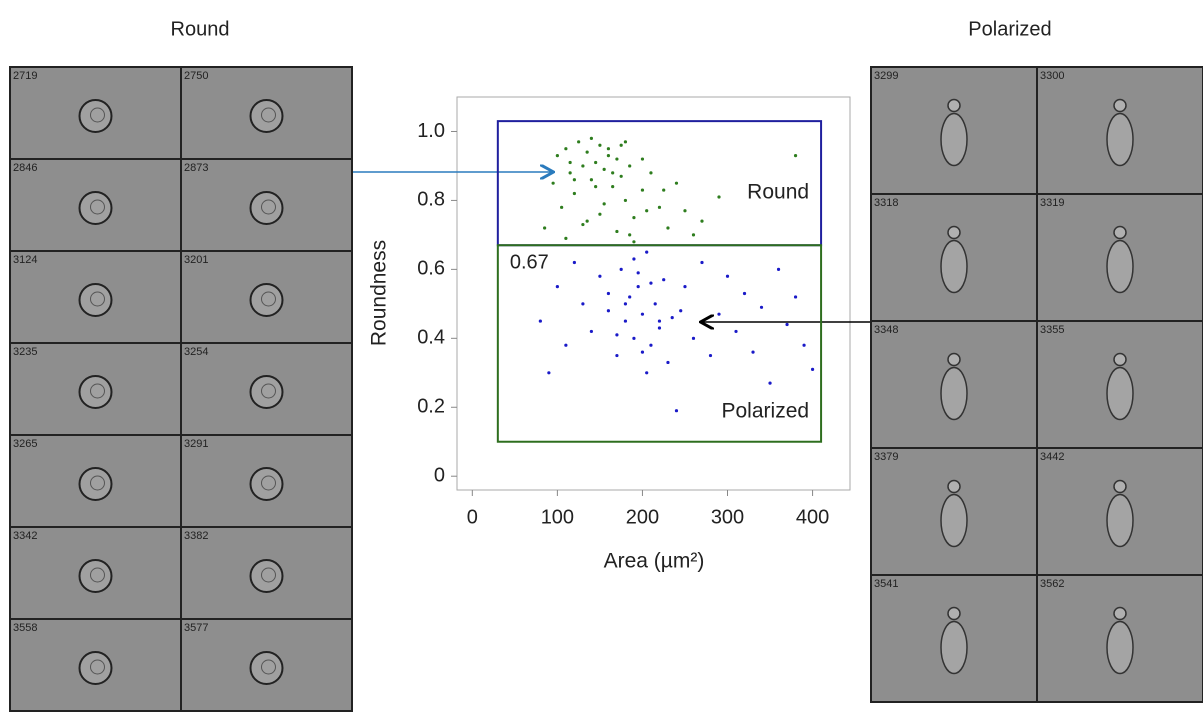 The image size is (1203, 712). Describe the element at coordinates (642, 517) in the screenshot. I see `x-tick-label: 200` at that location.